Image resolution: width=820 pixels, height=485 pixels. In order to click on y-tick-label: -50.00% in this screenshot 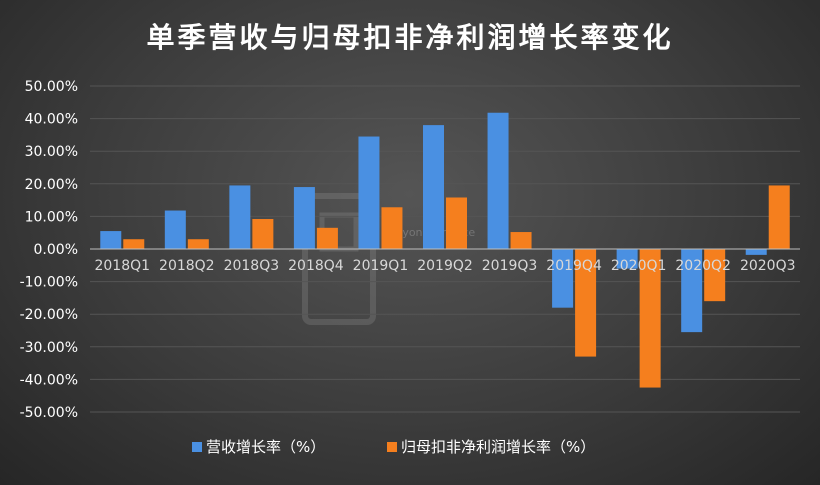, I will do `click(49, 413)`.